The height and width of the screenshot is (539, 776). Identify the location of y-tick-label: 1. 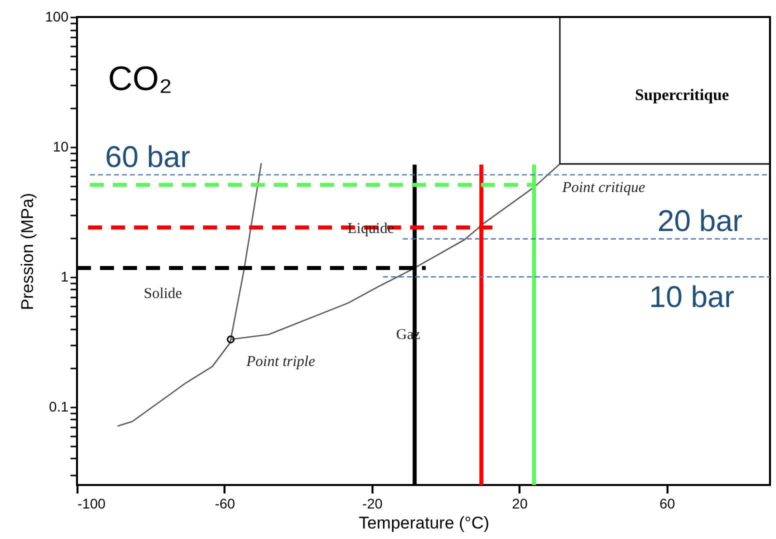
(64, 276).